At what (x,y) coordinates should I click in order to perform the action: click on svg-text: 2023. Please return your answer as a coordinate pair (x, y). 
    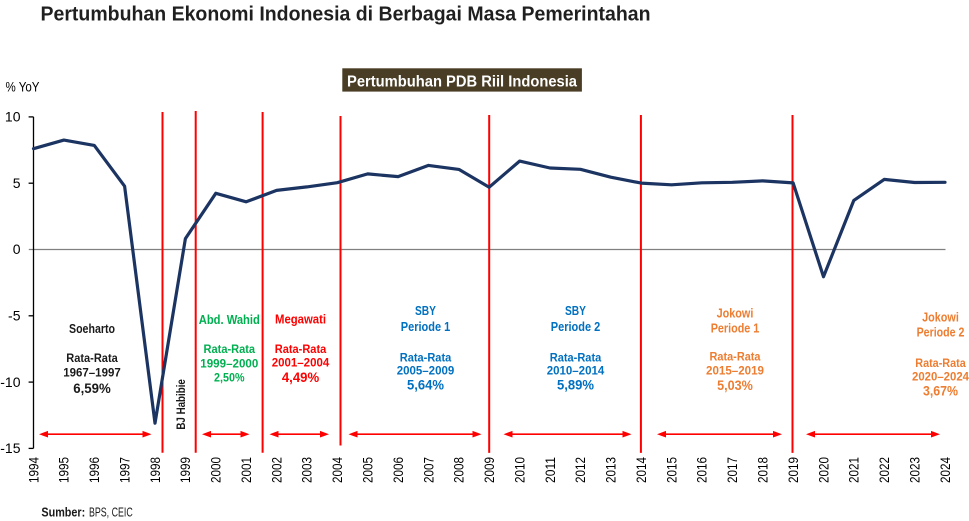
    Looking at the image, I should click on (914, 470).